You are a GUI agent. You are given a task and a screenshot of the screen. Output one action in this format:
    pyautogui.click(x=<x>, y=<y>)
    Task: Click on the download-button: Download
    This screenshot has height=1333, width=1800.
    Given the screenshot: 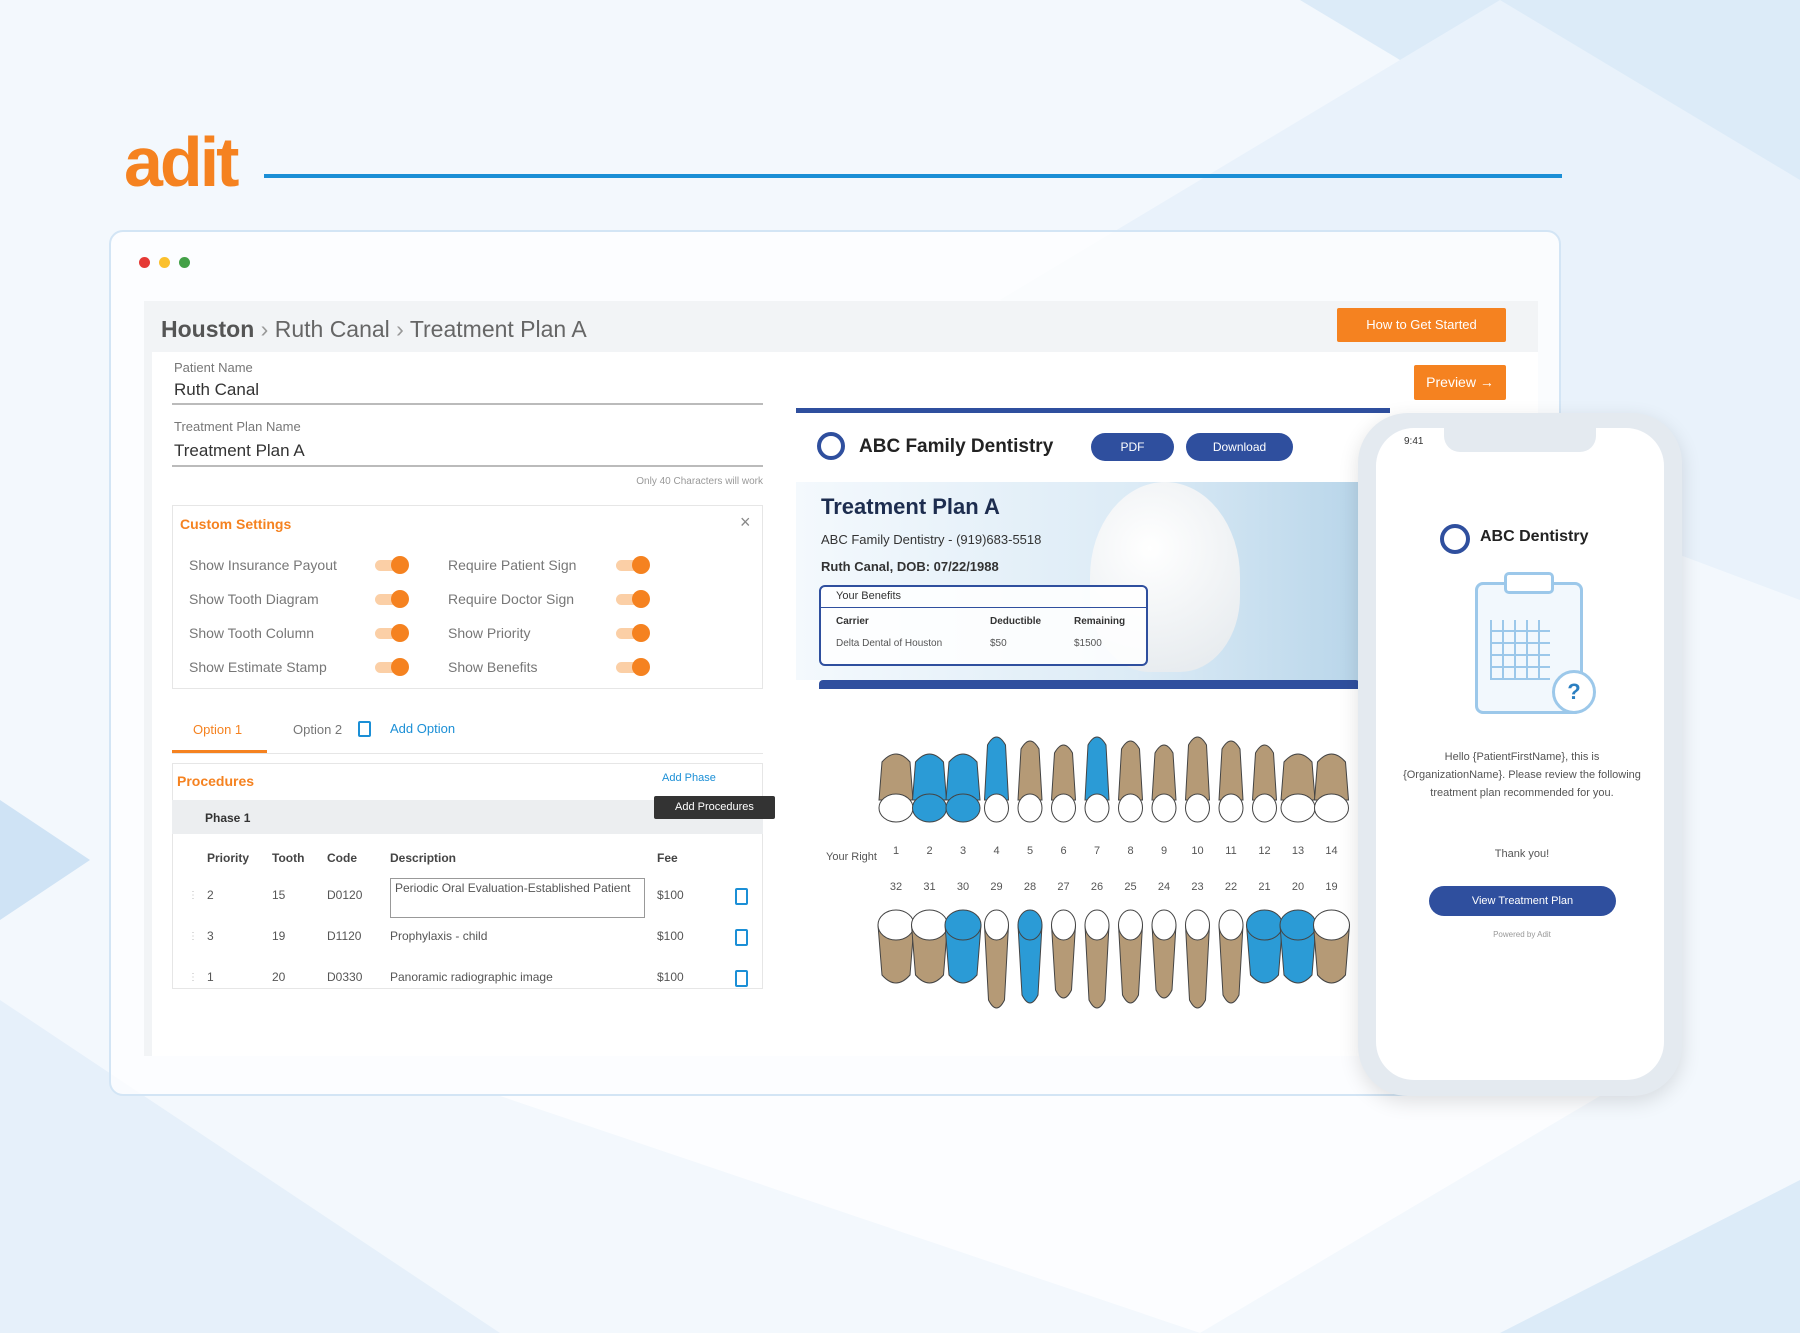 What is the action you would take?
    pyautogui.click(x=1239, y=447)
    